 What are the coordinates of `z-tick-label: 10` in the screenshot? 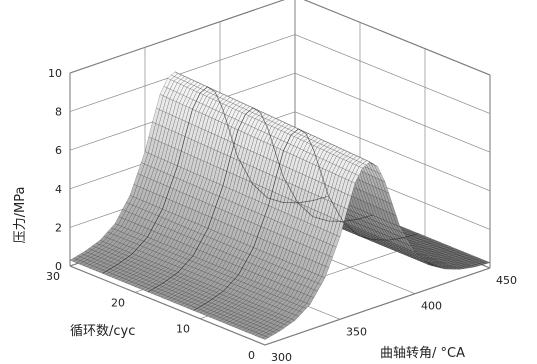 It's located at (55, 73).